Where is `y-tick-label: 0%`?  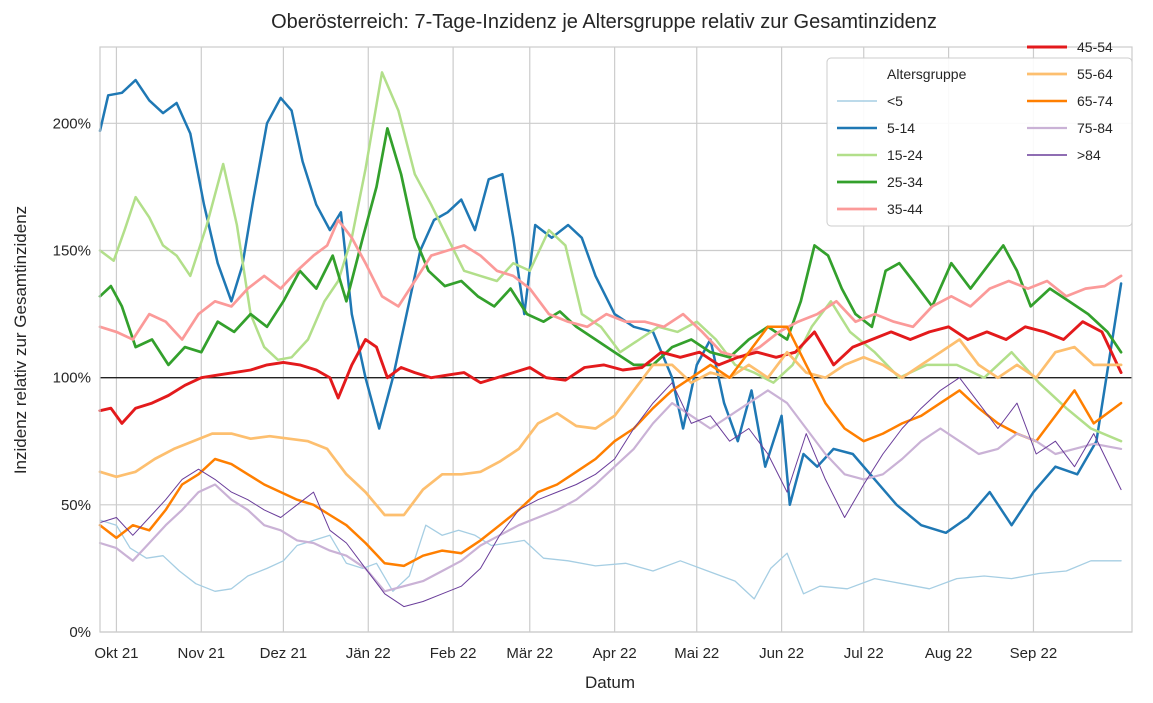
y-tick-label: 0% is located at coordinates (80, 632).